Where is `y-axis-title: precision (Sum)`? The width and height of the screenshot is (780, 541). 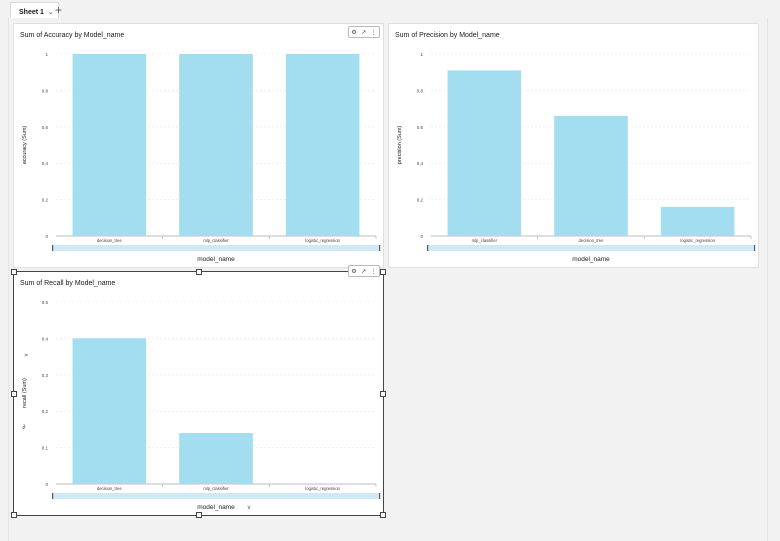
y-axis-title: precision (Sum) is located at coordinates (400, 145).